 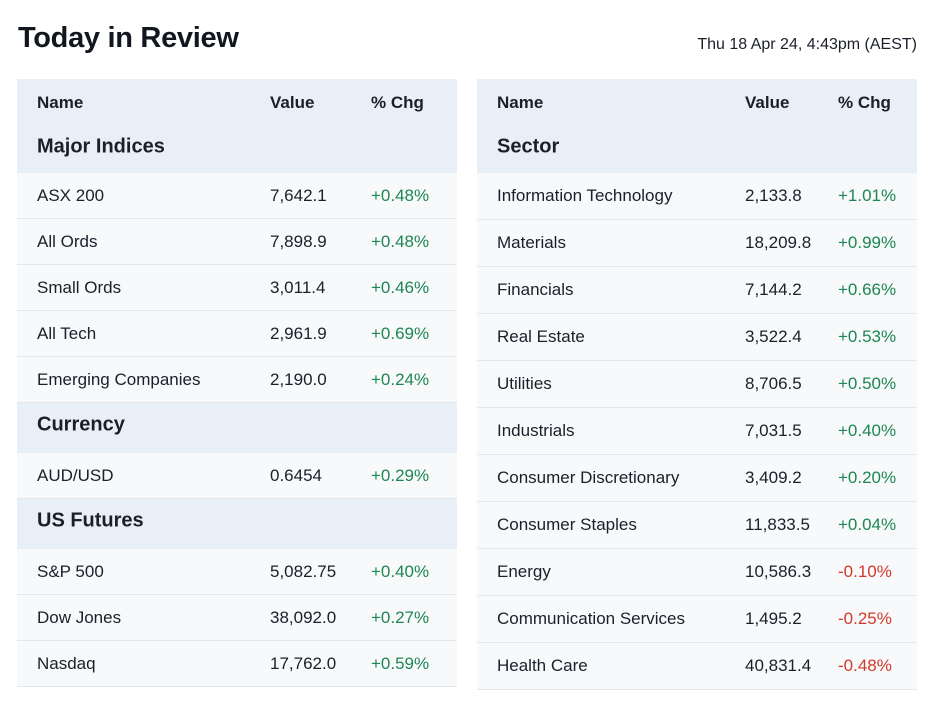 What do you see at coordinates (237, 664) in the screenshot?
I see `table-row: Nasdaq 17,762.0 +0.59%` at bounding box center [237, 664].